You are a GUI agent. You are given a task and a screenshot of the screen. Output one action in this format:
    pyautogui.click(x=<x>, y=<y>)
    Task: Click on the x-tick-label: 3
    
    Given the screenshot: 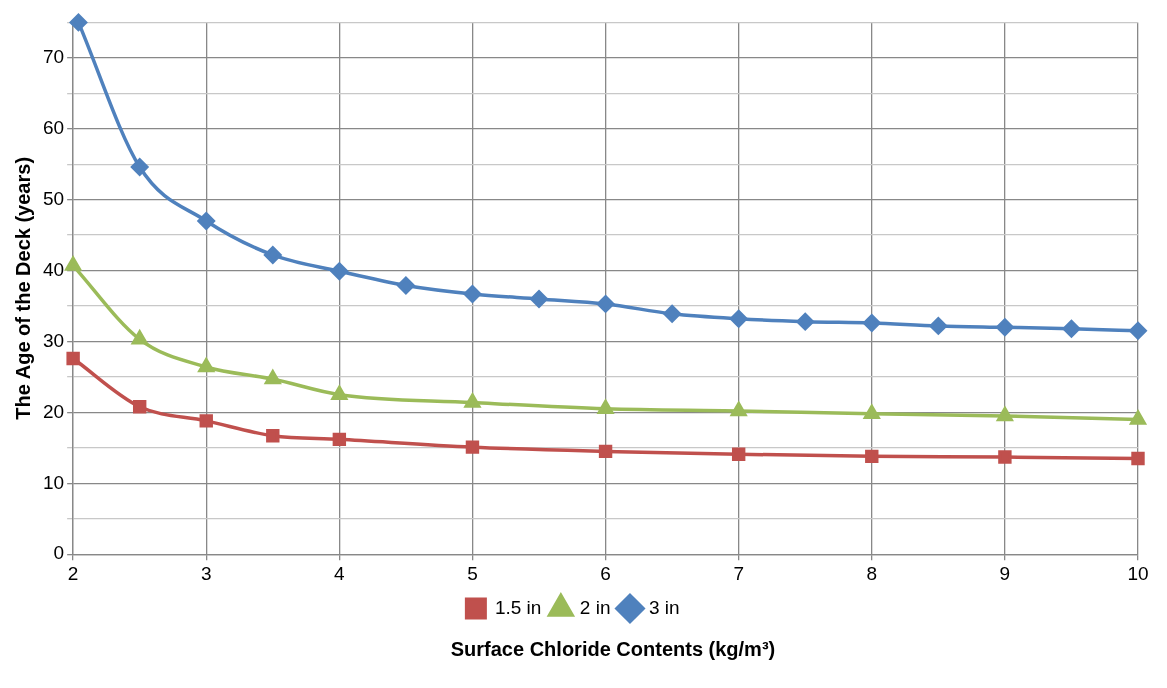 What is the action you would take?
    pyautogui.click(x=206, y=573)
    